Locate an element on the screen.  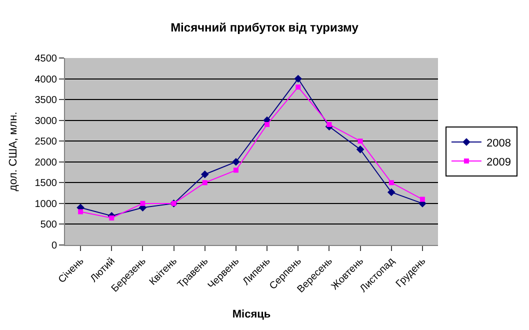
y-tick-label: 2500 is located at coordinates (46, 142).